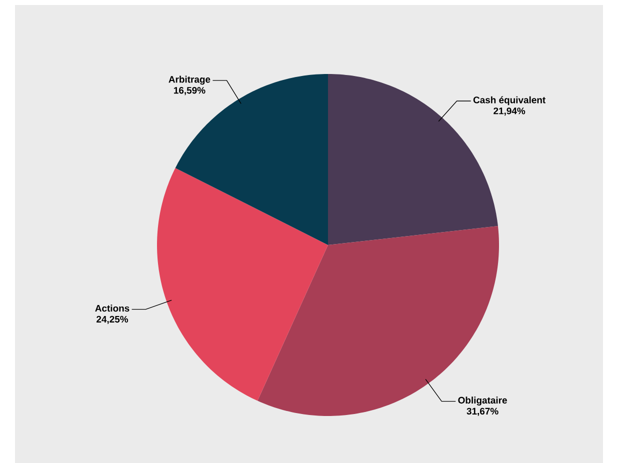 Image resolution: width=618 pixels, height=463 pixels. What do you see at coordinates (112, 308) in the screenshot?
I see `slice-label: Actions` at bounding box center [112, 308].